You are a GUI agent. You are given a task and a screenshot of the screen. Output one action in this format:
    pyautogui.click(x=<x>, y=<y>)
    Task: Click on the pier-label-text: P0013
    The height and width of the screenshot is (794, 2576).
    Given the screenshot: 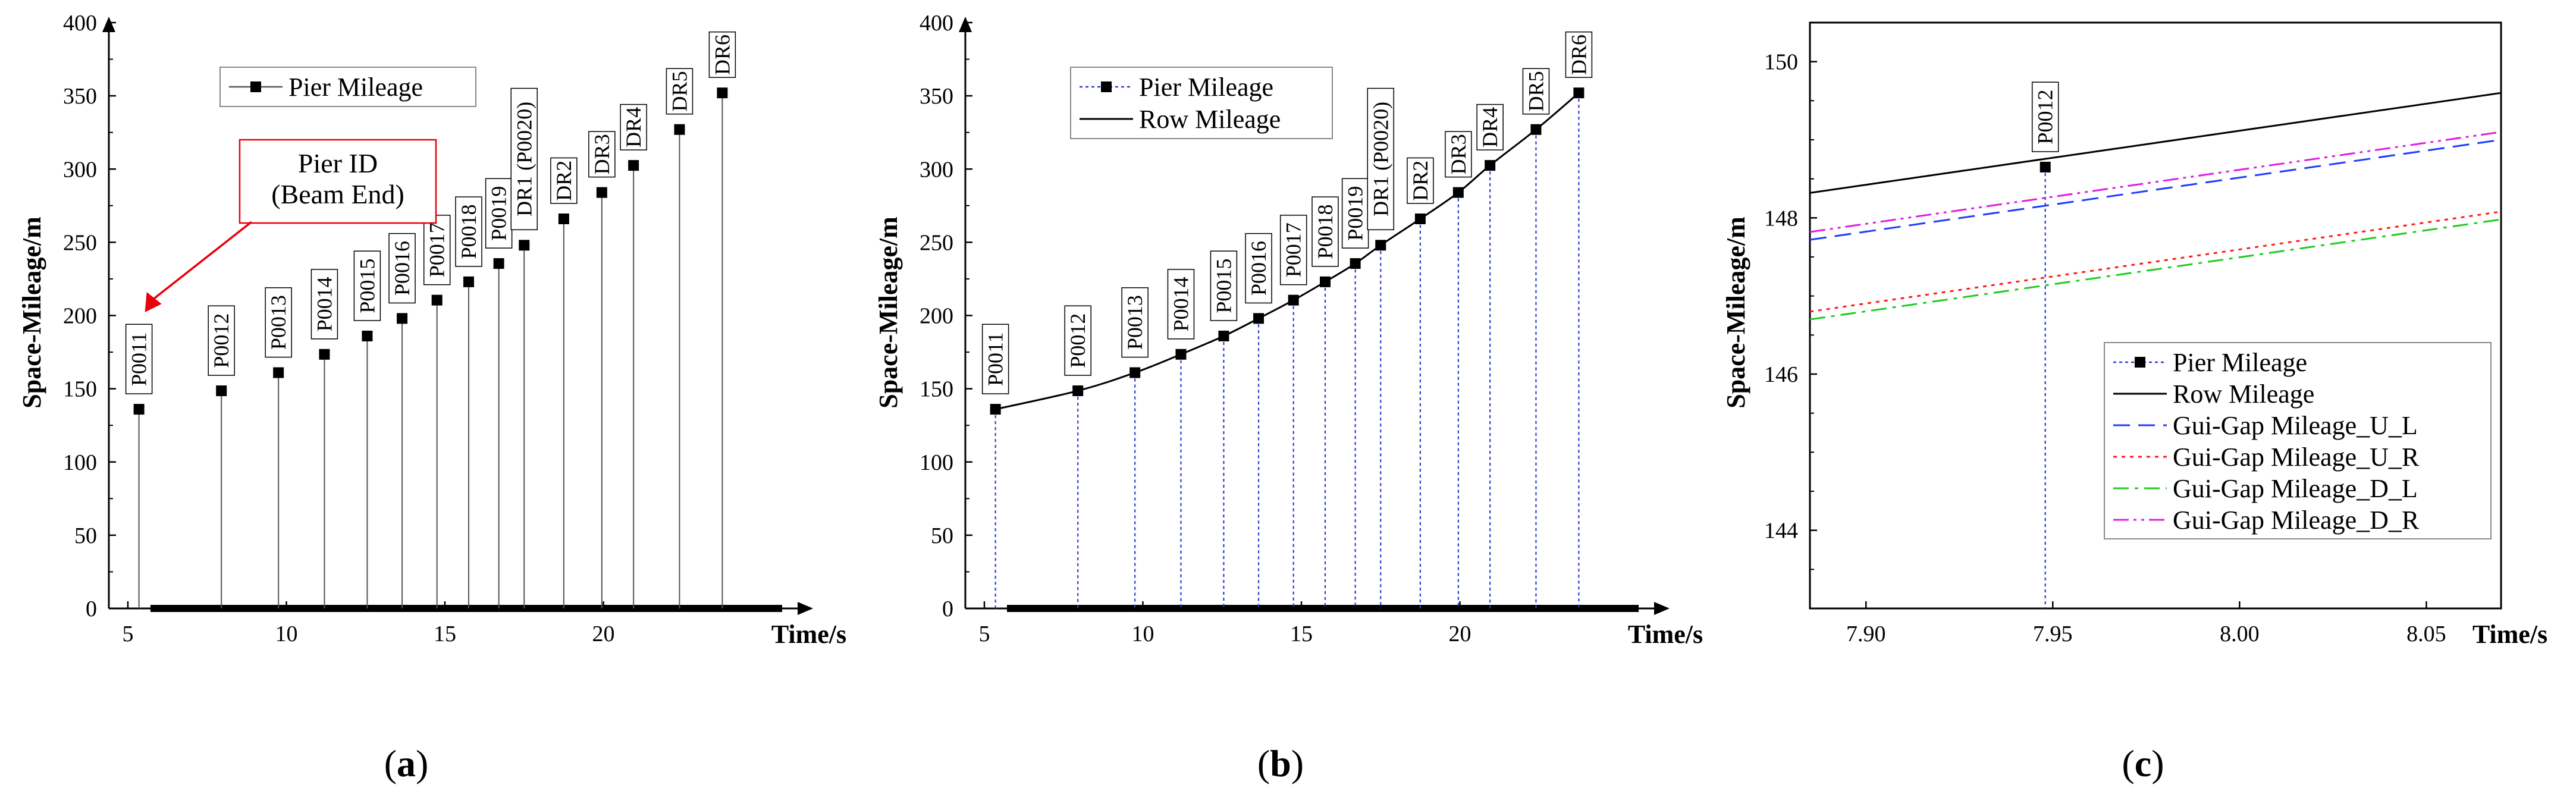 What is the action you would take?
    pyautogui.click(x=1135, y=322)
    